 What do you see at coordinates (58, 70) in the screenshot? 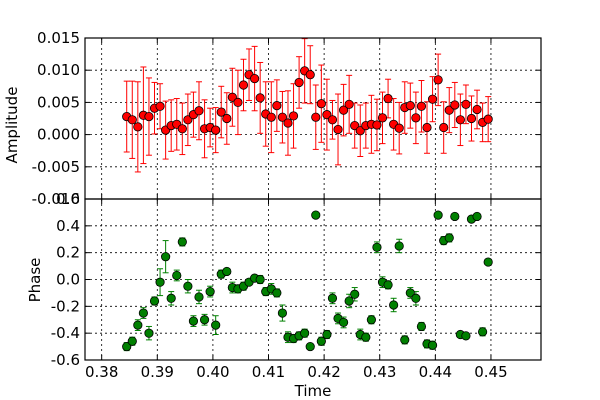
I see `amplitude-y-tick-label: 0.010` at bounding box center [58, 70].